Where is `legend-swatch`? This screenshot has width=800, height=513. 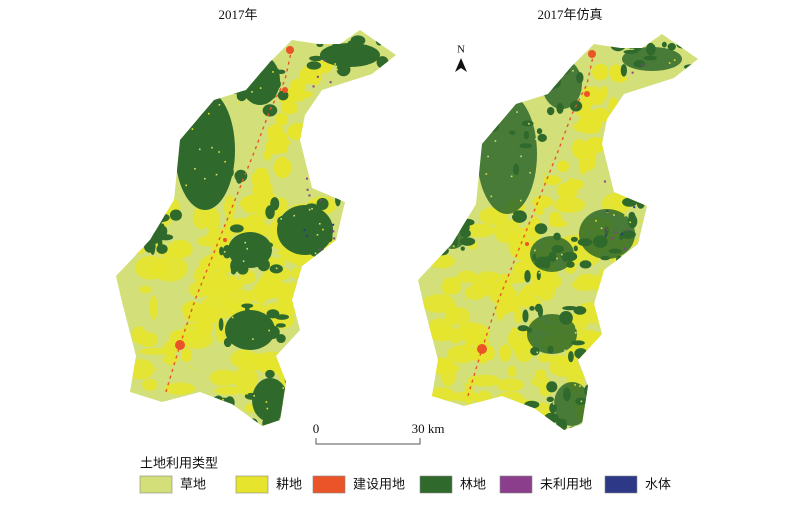
legend-swatch is located at coordinates (621, 484).